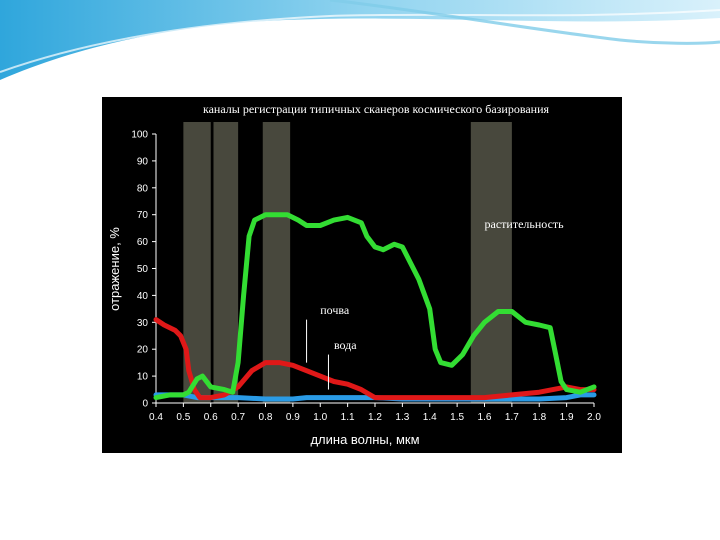 The height and width of the screenshot is (540, 720). What do you see at coordinates (525, 224) in the screenshot?
I see `annotation-label: растительность` at bounding box center [525, 224].